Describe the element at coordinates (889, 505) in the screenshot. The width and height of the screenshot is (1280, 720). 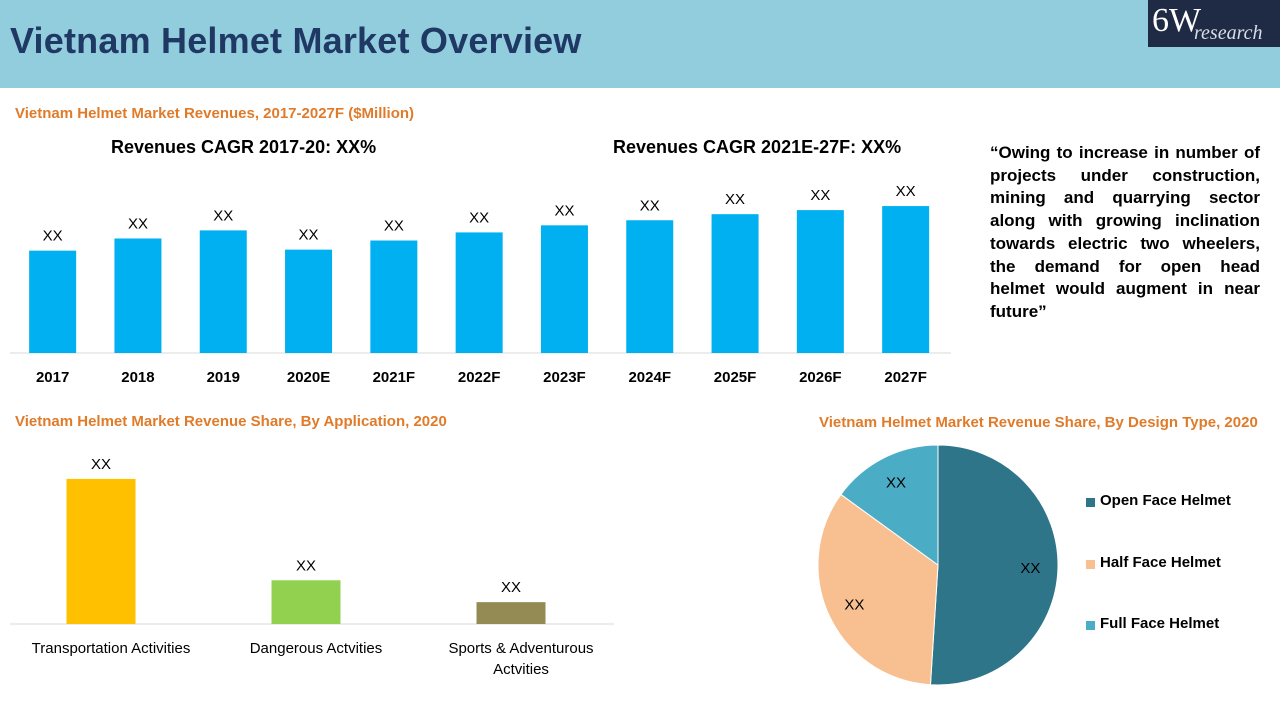
I see `pie-slice-full-face-helmet` at that location.